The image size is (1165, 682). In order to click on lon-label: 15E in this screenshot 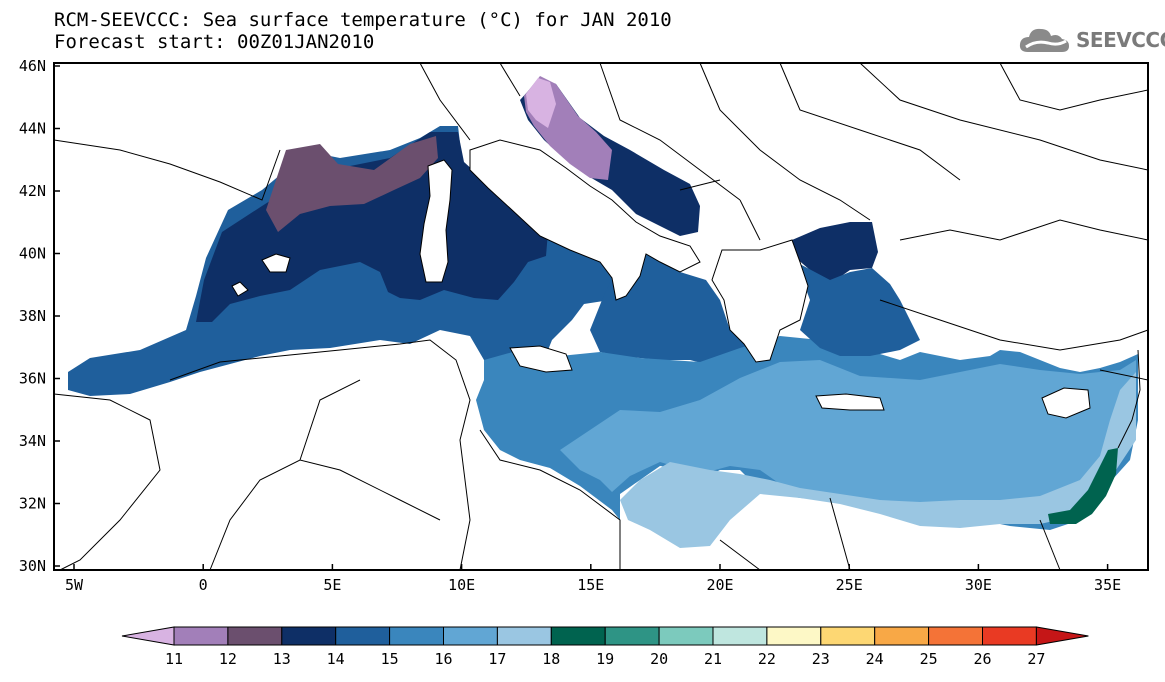, I will do `click(590, 585)`.